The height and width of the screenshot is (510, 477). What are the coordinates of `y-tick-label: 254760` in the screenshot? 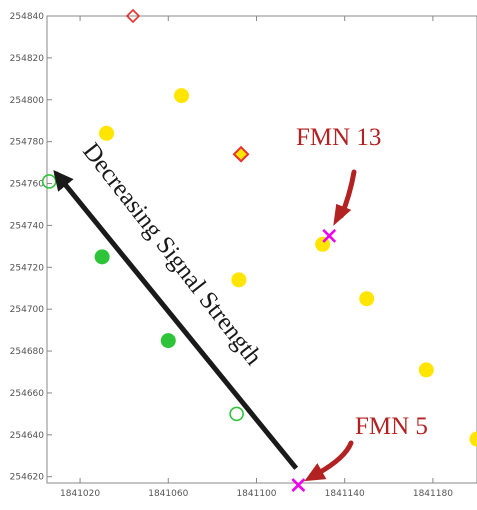 It's located at (27, 185).